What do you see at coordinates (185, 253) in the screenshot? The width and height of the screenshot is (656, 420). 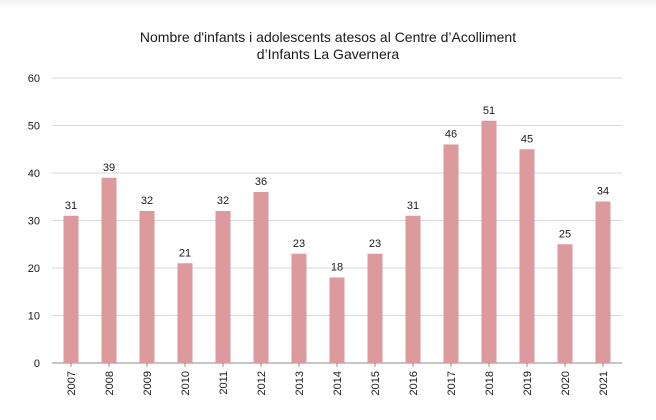 I see `data-label: 21` at bounding box center [185, 253].